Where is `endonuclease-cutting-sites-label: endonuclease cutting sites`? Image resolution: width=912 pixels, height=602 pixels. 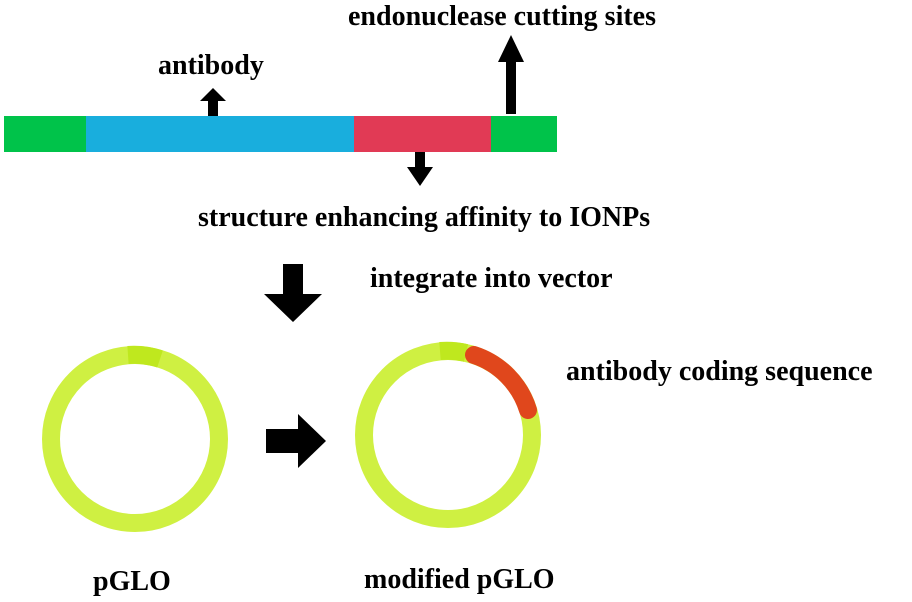 endonuclease-cutting-sites-label: endonuclease cutting sites is located at coordinates (502, 16).